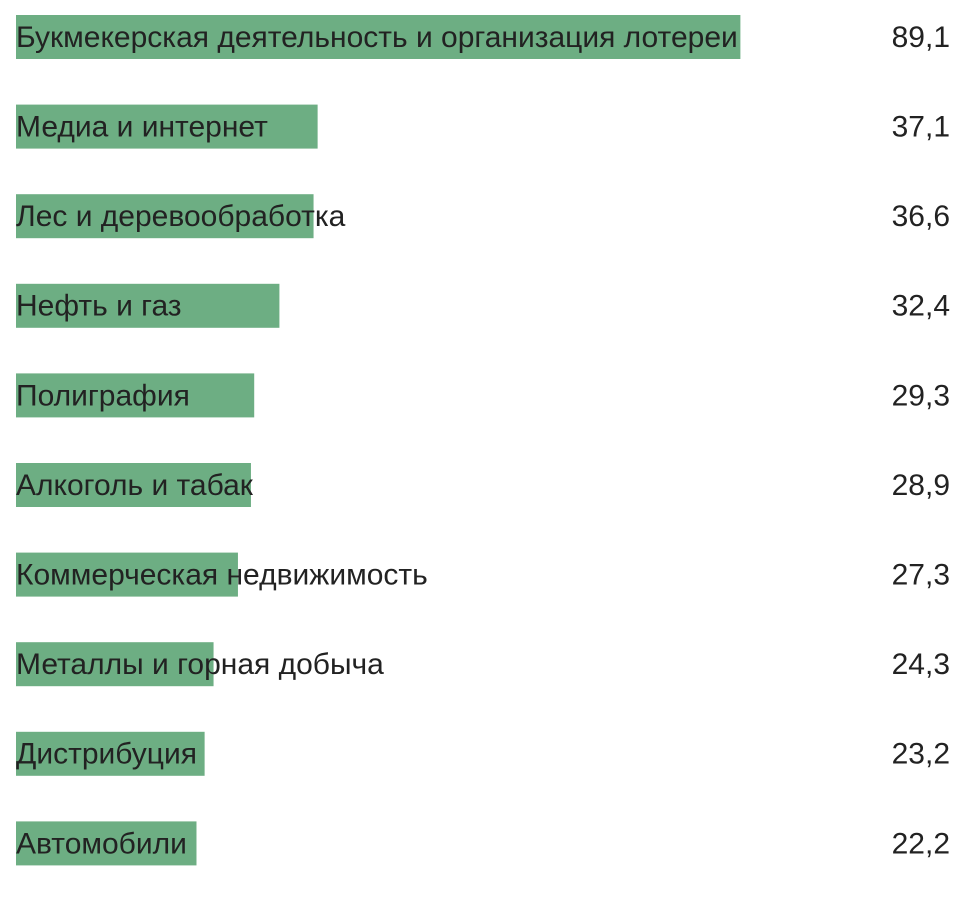 Image resolution: width=958 pixels, height=908 pixels. I want to click on value-label: 27,3, so click(921, 575).